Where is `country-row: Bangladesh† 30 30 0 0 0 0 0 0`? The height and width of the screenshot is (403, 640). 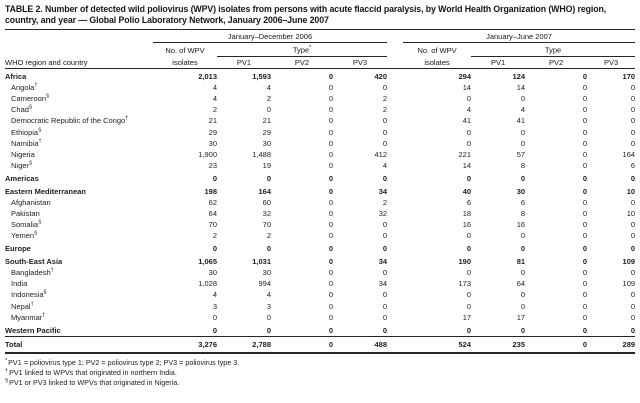
country-row: Bangladesh† 30 30 0 0 0 0 0 0 is located at coordinates (320, 272).